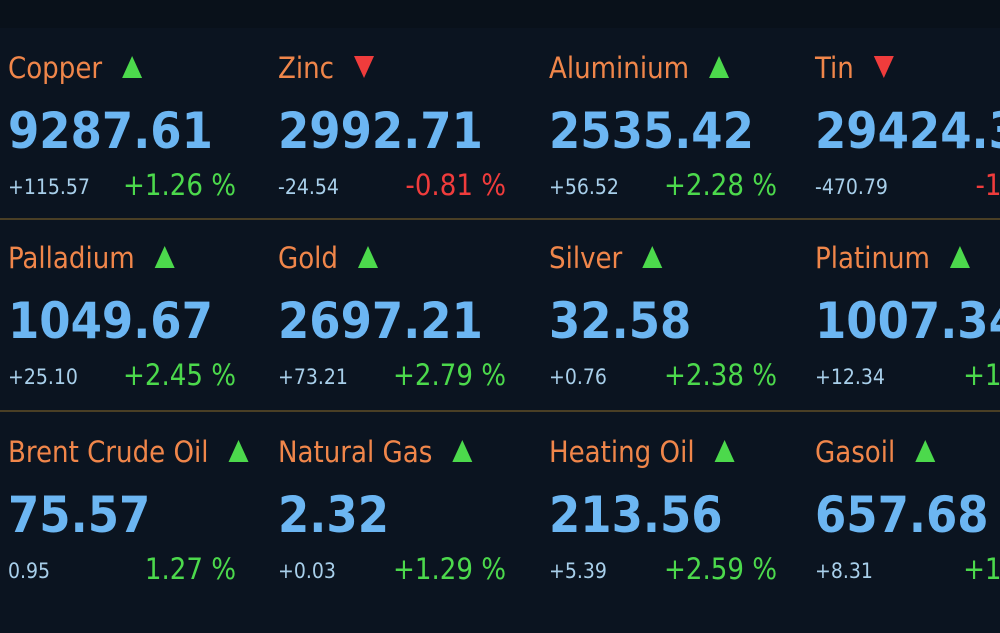  What do you see at coordinates (49, 187) in the screenshot?
I see `change: +115.57` at bounding box center [49, 187].